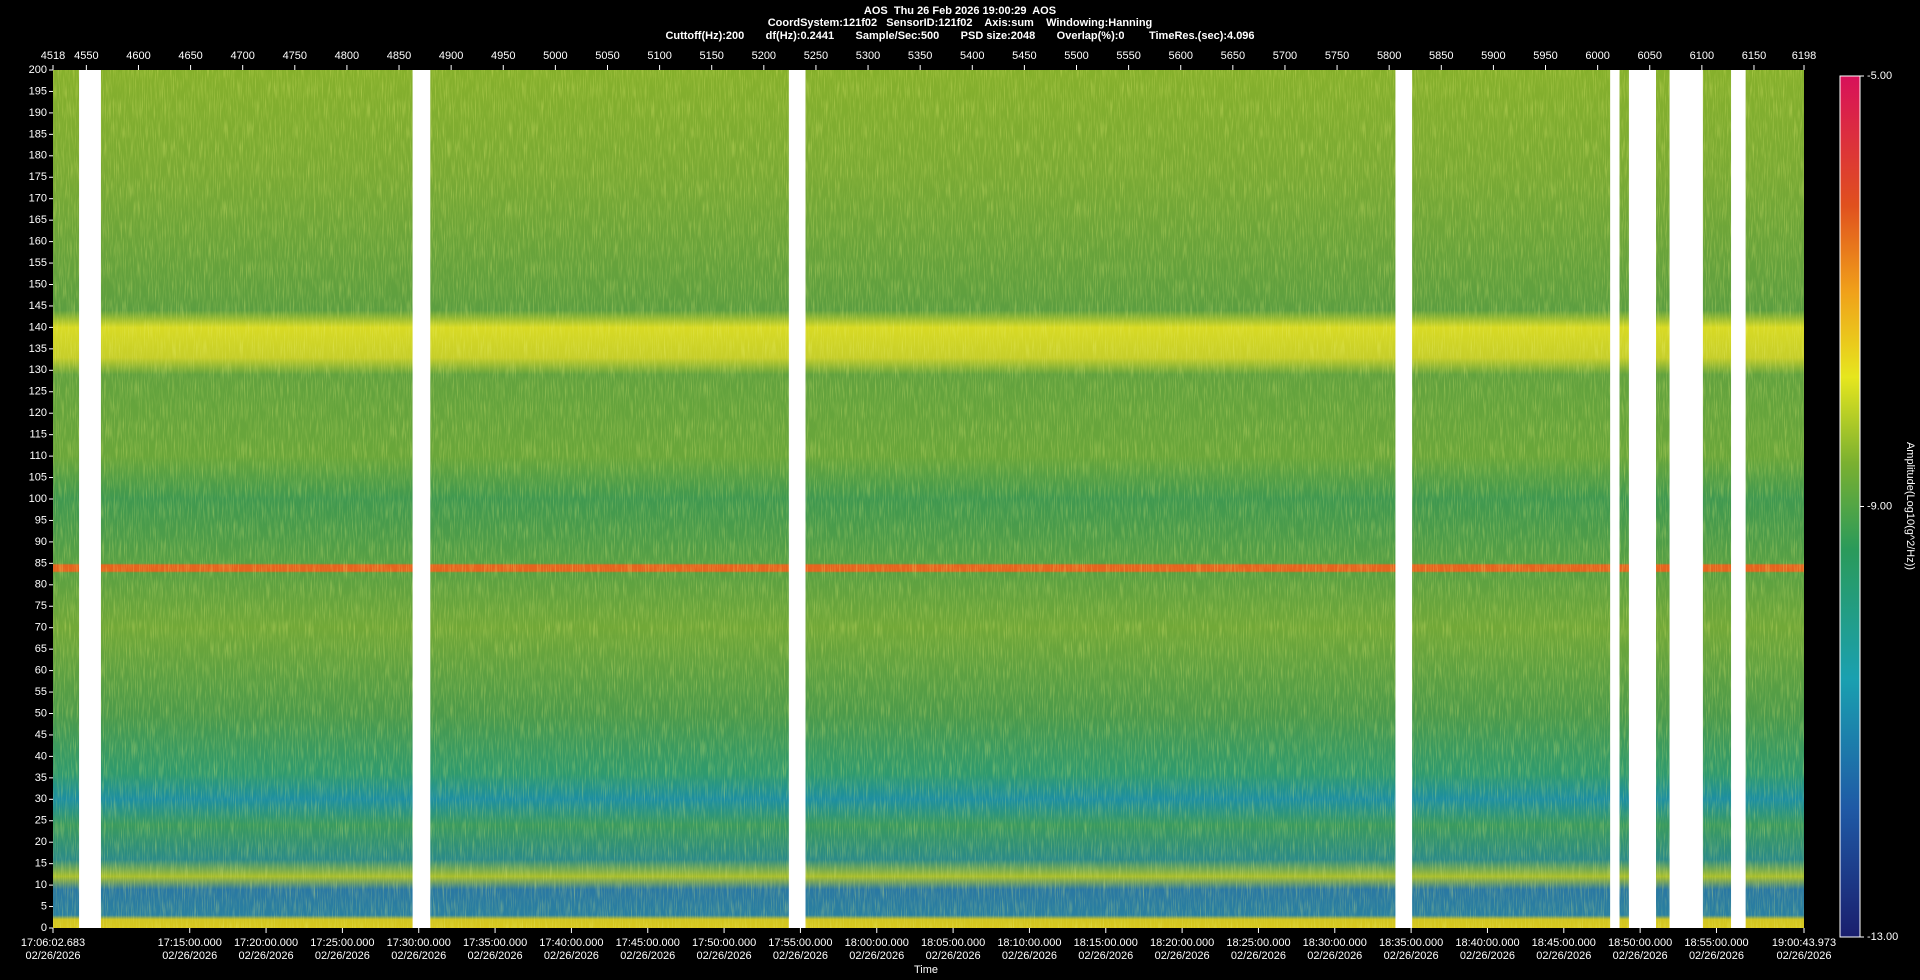  What do you see at coordinates (38, 349) in the screenshot?
I see `y-tick-label: 135` at bounding box center [38, 349].